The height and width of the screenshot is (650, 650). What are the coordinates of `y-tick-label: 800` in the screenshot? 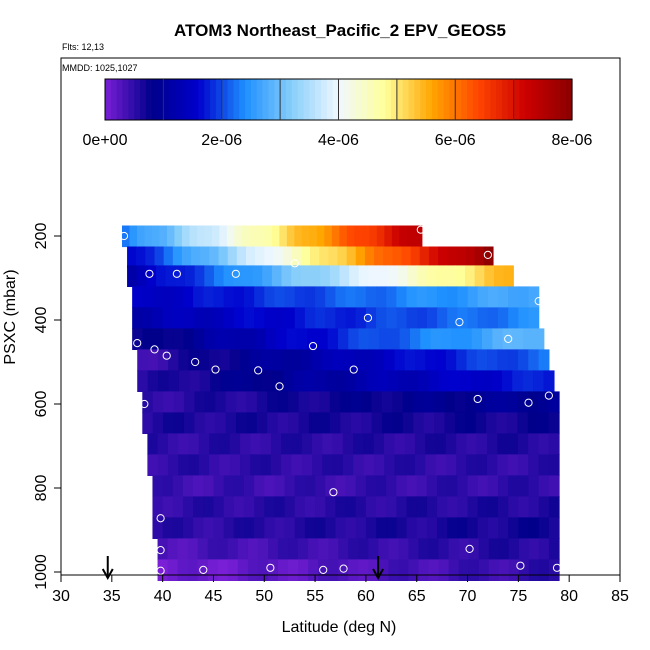 It's located at (41, 488).